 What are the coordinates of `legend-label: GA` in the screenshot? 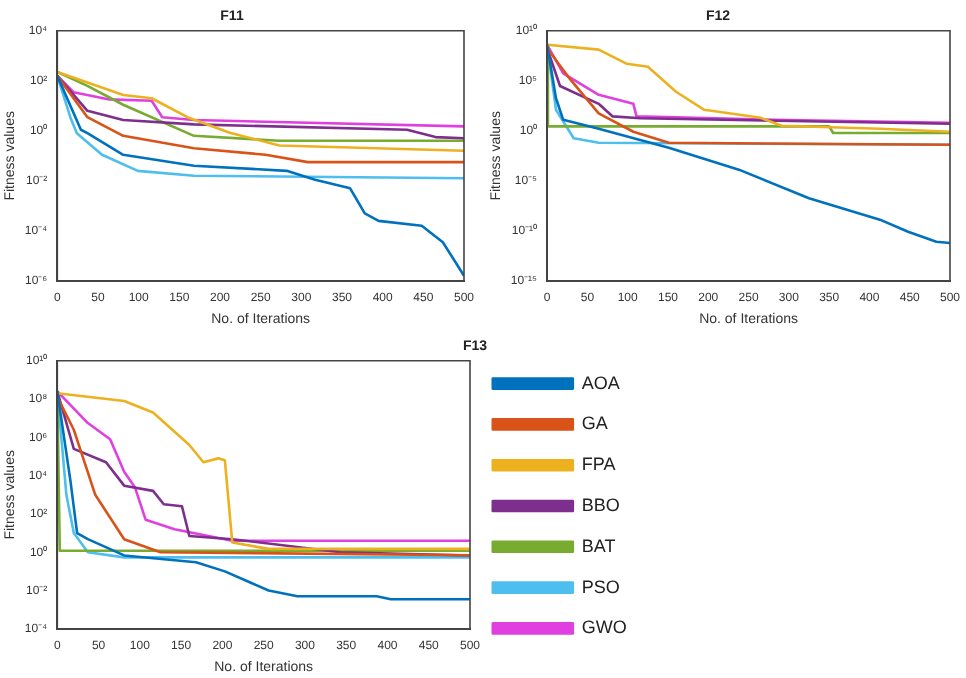 It's located at (594, 423).